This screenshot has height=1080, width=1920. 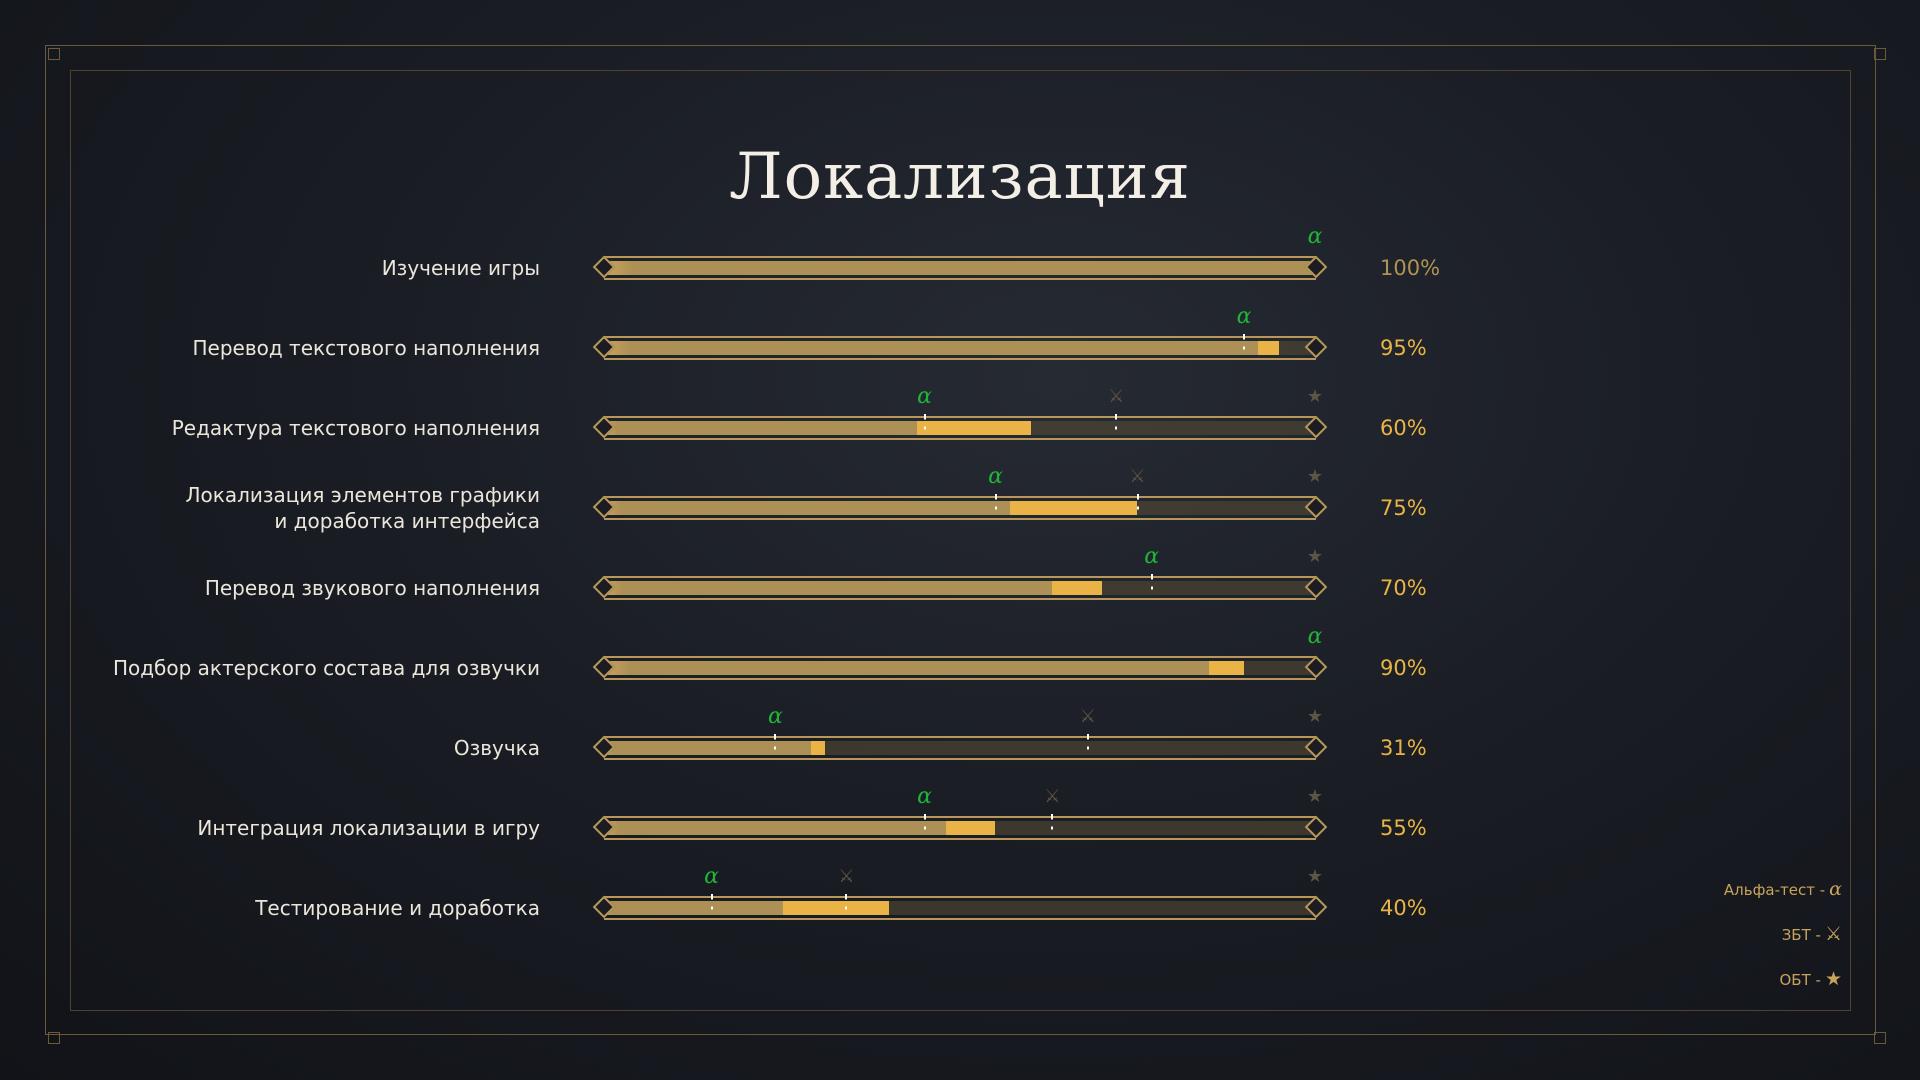 What do you see at coordinates (1403, 668) in the screenshot?
I see `percent-value: 90%` at bounding box center [1403, 668].